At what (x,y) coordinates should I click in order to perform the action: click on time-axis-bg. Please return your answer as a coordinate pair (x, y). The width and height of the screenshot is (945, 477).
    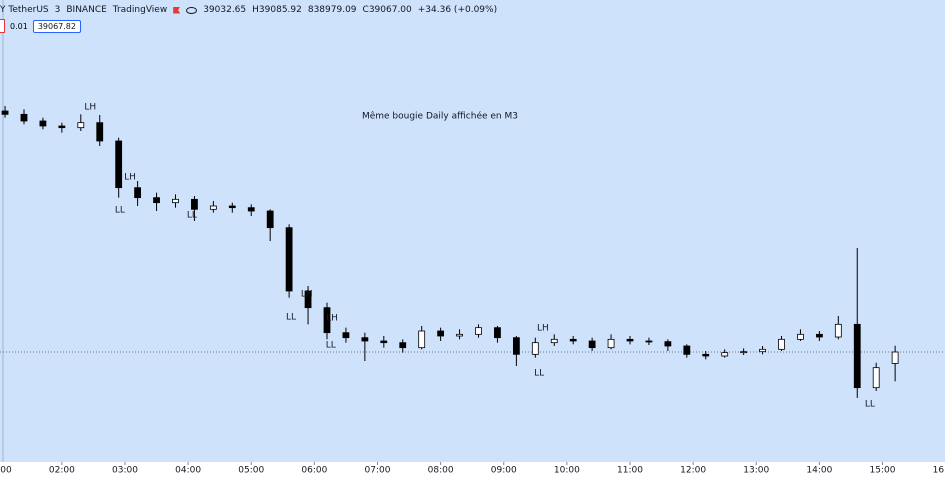
    Looking at the image, I should click on (472, 469).